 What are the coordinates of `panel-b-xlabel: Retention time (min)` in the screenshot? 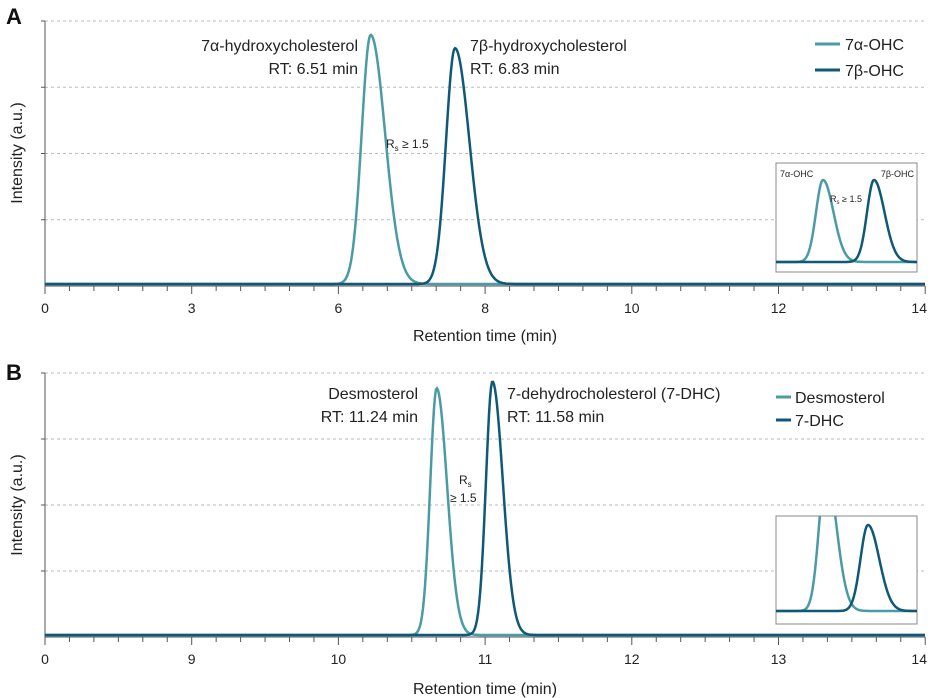 It's located at (485, 689).